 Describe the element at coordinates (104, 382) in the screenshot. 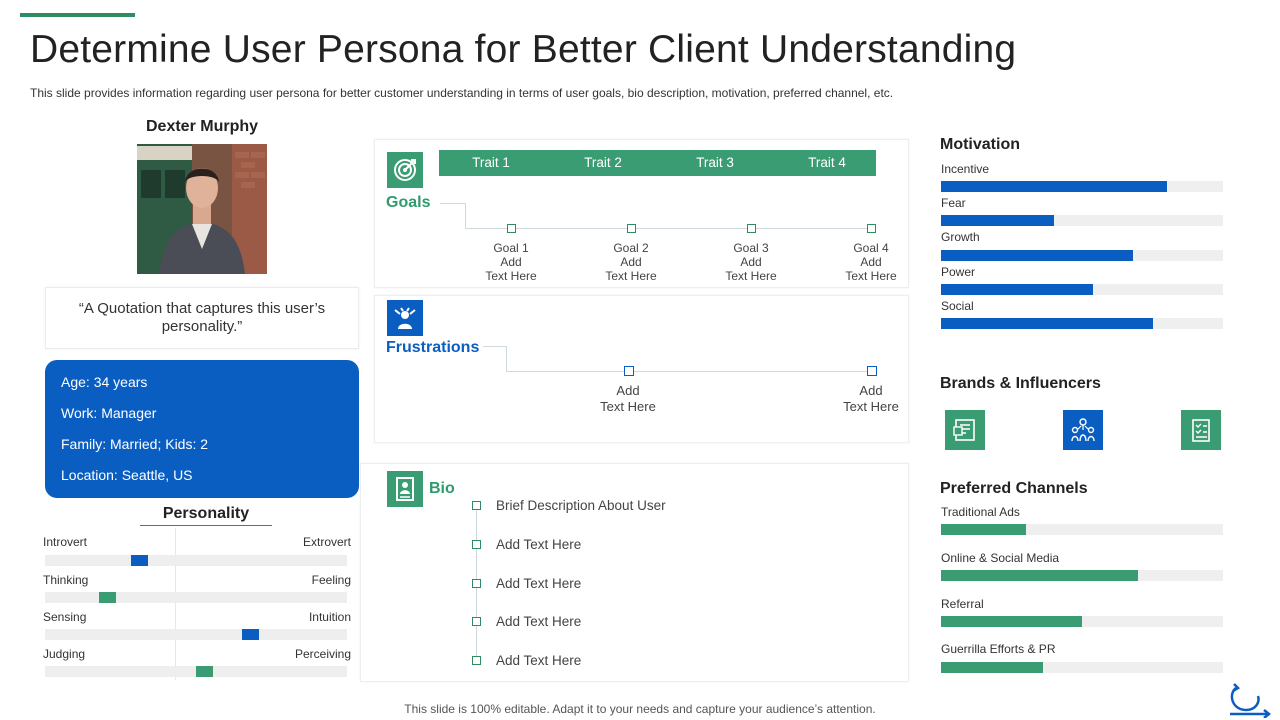

I see `persona-age: Age: 34 years` at that location.